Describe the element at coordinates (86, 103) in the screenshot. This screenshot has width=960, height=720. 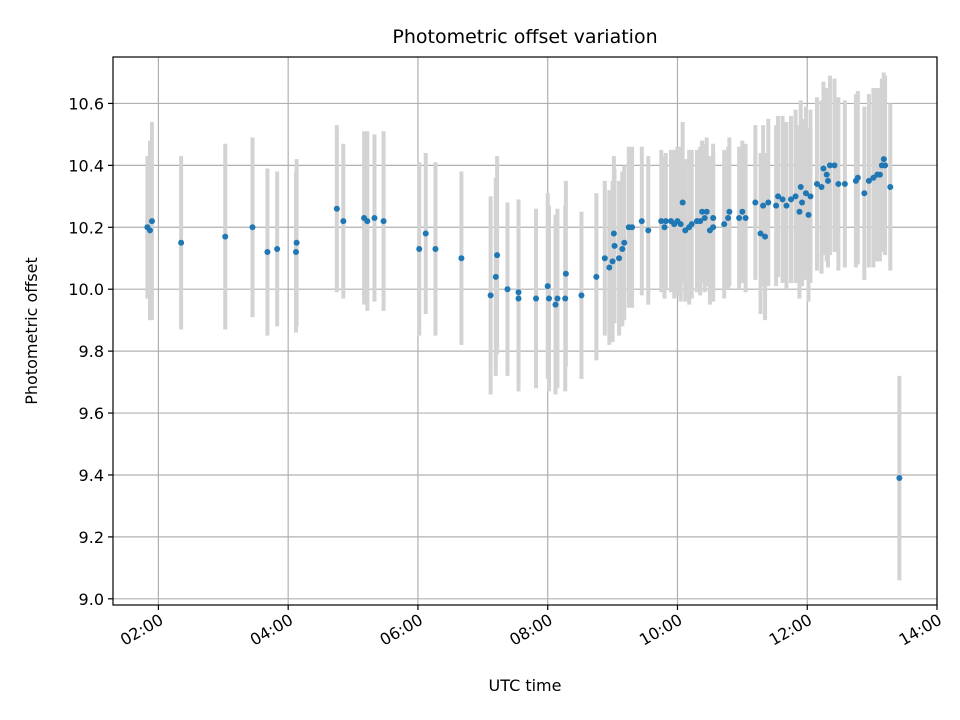
I see `y-tick-label: 10.6` at that location.